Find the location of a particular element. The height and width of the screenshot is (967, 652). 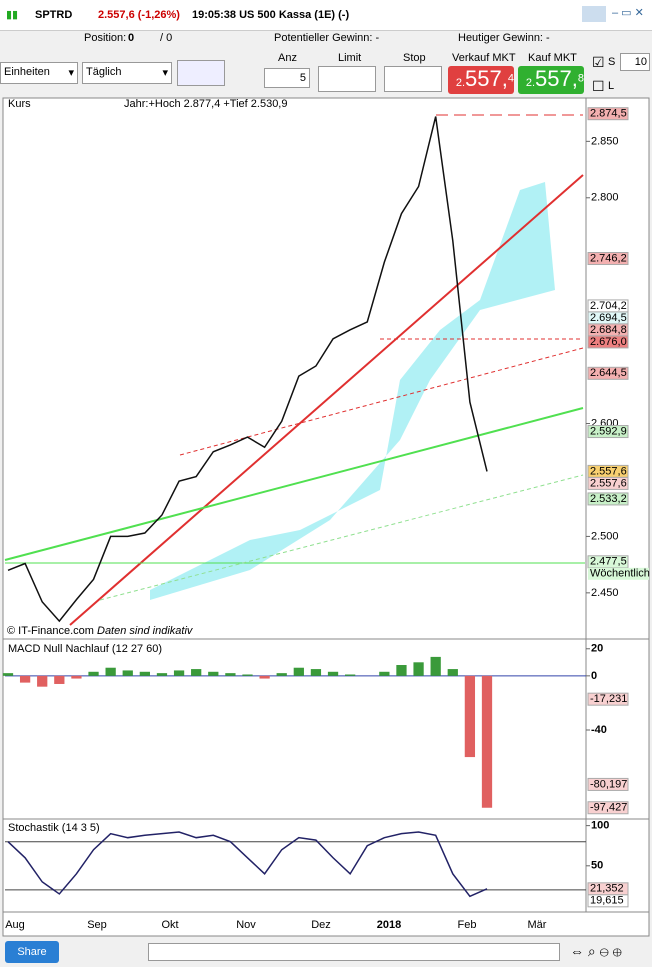

price-tag-label: 19,615 is located at coordinates (607, 901).